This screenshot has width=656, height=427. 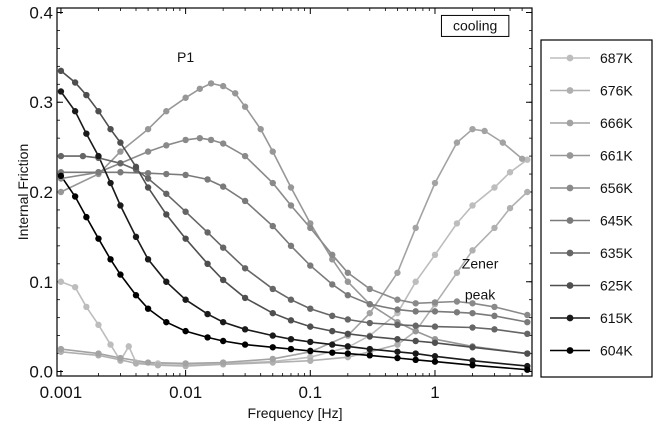 What do you see at coordinates (310, 392) in the screenshot?
I see `x-tick-label: 0.1` at bounding box center [310, 392].